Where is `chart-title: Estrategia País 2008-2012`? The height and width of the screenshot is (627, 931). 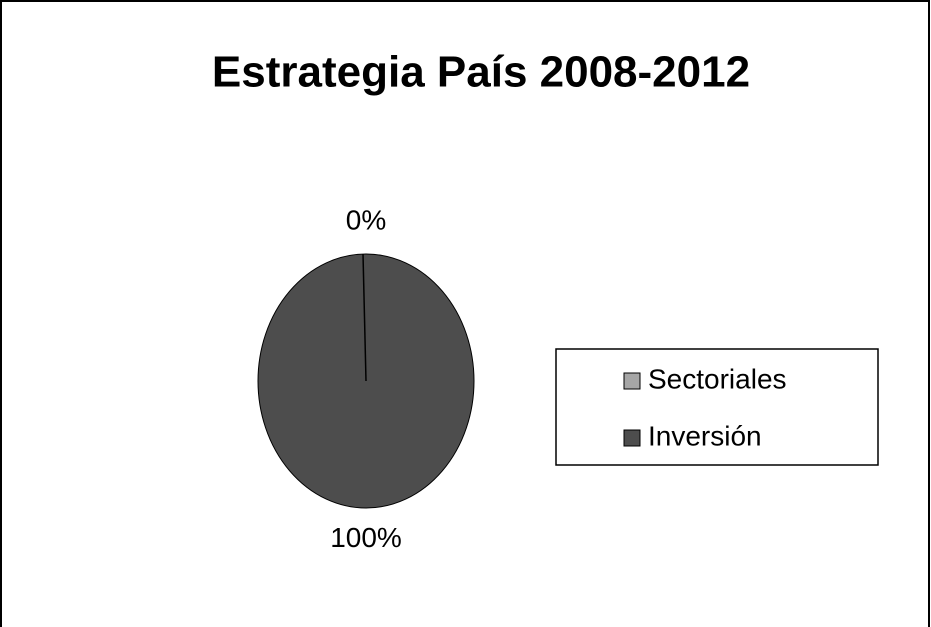 chart-title: Estrategia País 2008-2012 is located at coordinates (481, 72).